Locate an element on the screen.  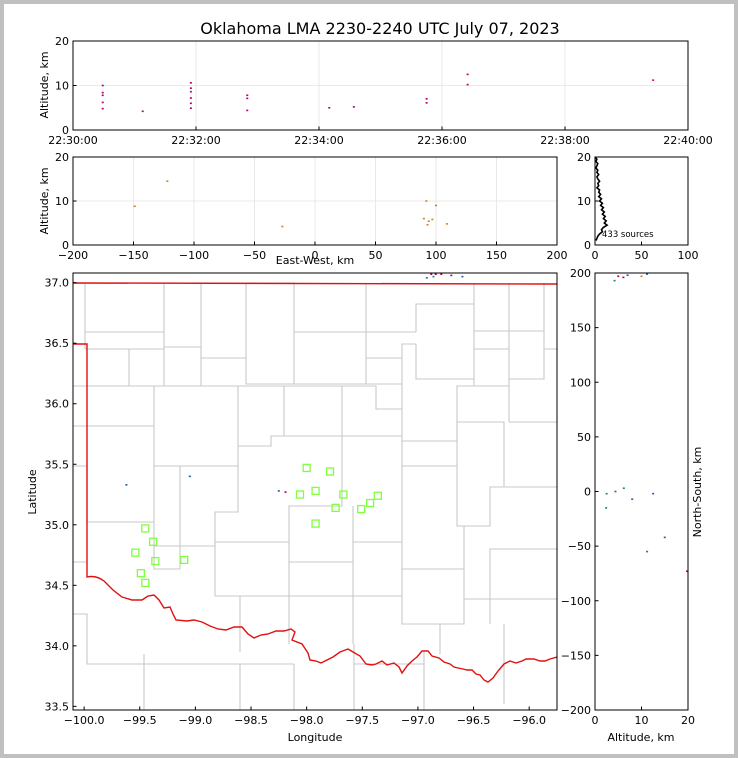
altns-ytick-label-4: 0 is located at coordinates (587, 492).